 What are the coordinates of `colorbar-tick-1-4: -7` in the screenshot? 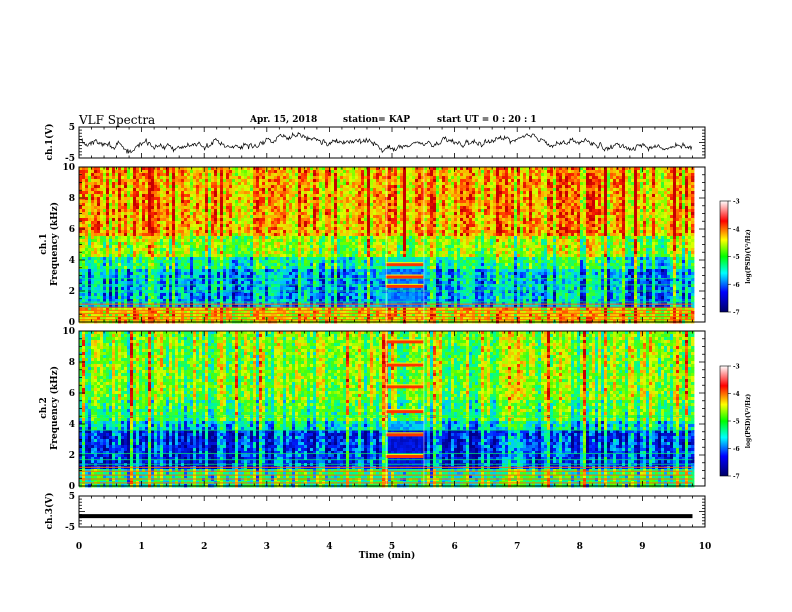 It's located at (736, 313).